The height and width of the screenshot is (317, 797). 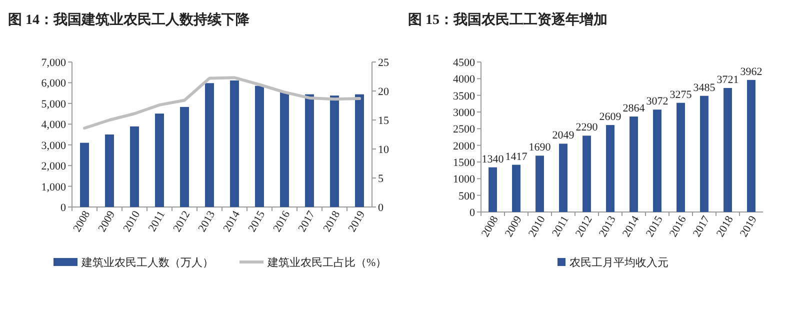 I want to click on data-label: 3721, so click(x=727, y=80).